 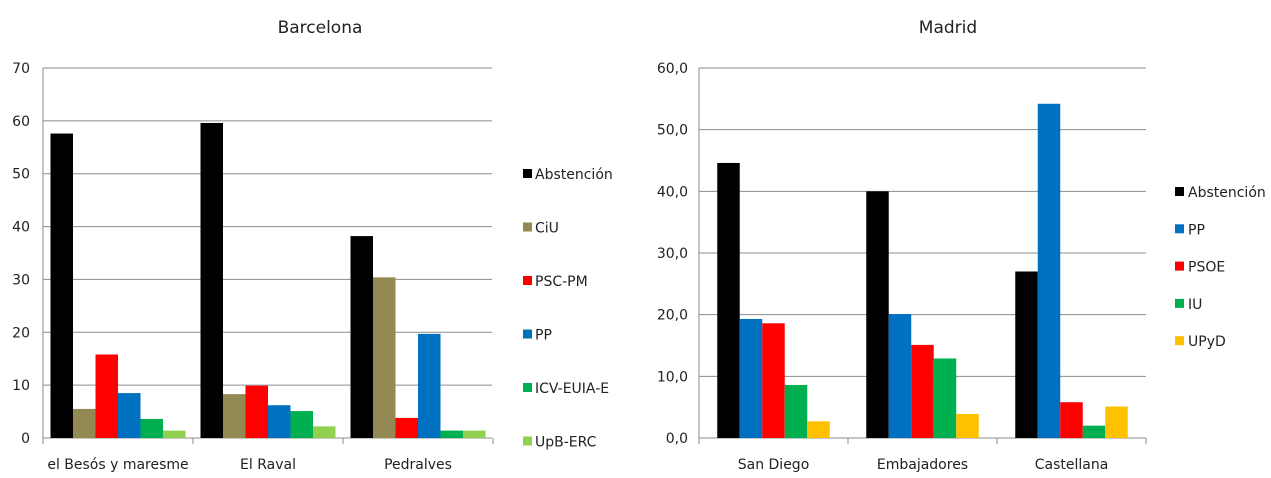 What do you see at coordinates (1206, 268) in the screenshot?
I see `legend-label: PSOE` at bounding box center [1206, 268].